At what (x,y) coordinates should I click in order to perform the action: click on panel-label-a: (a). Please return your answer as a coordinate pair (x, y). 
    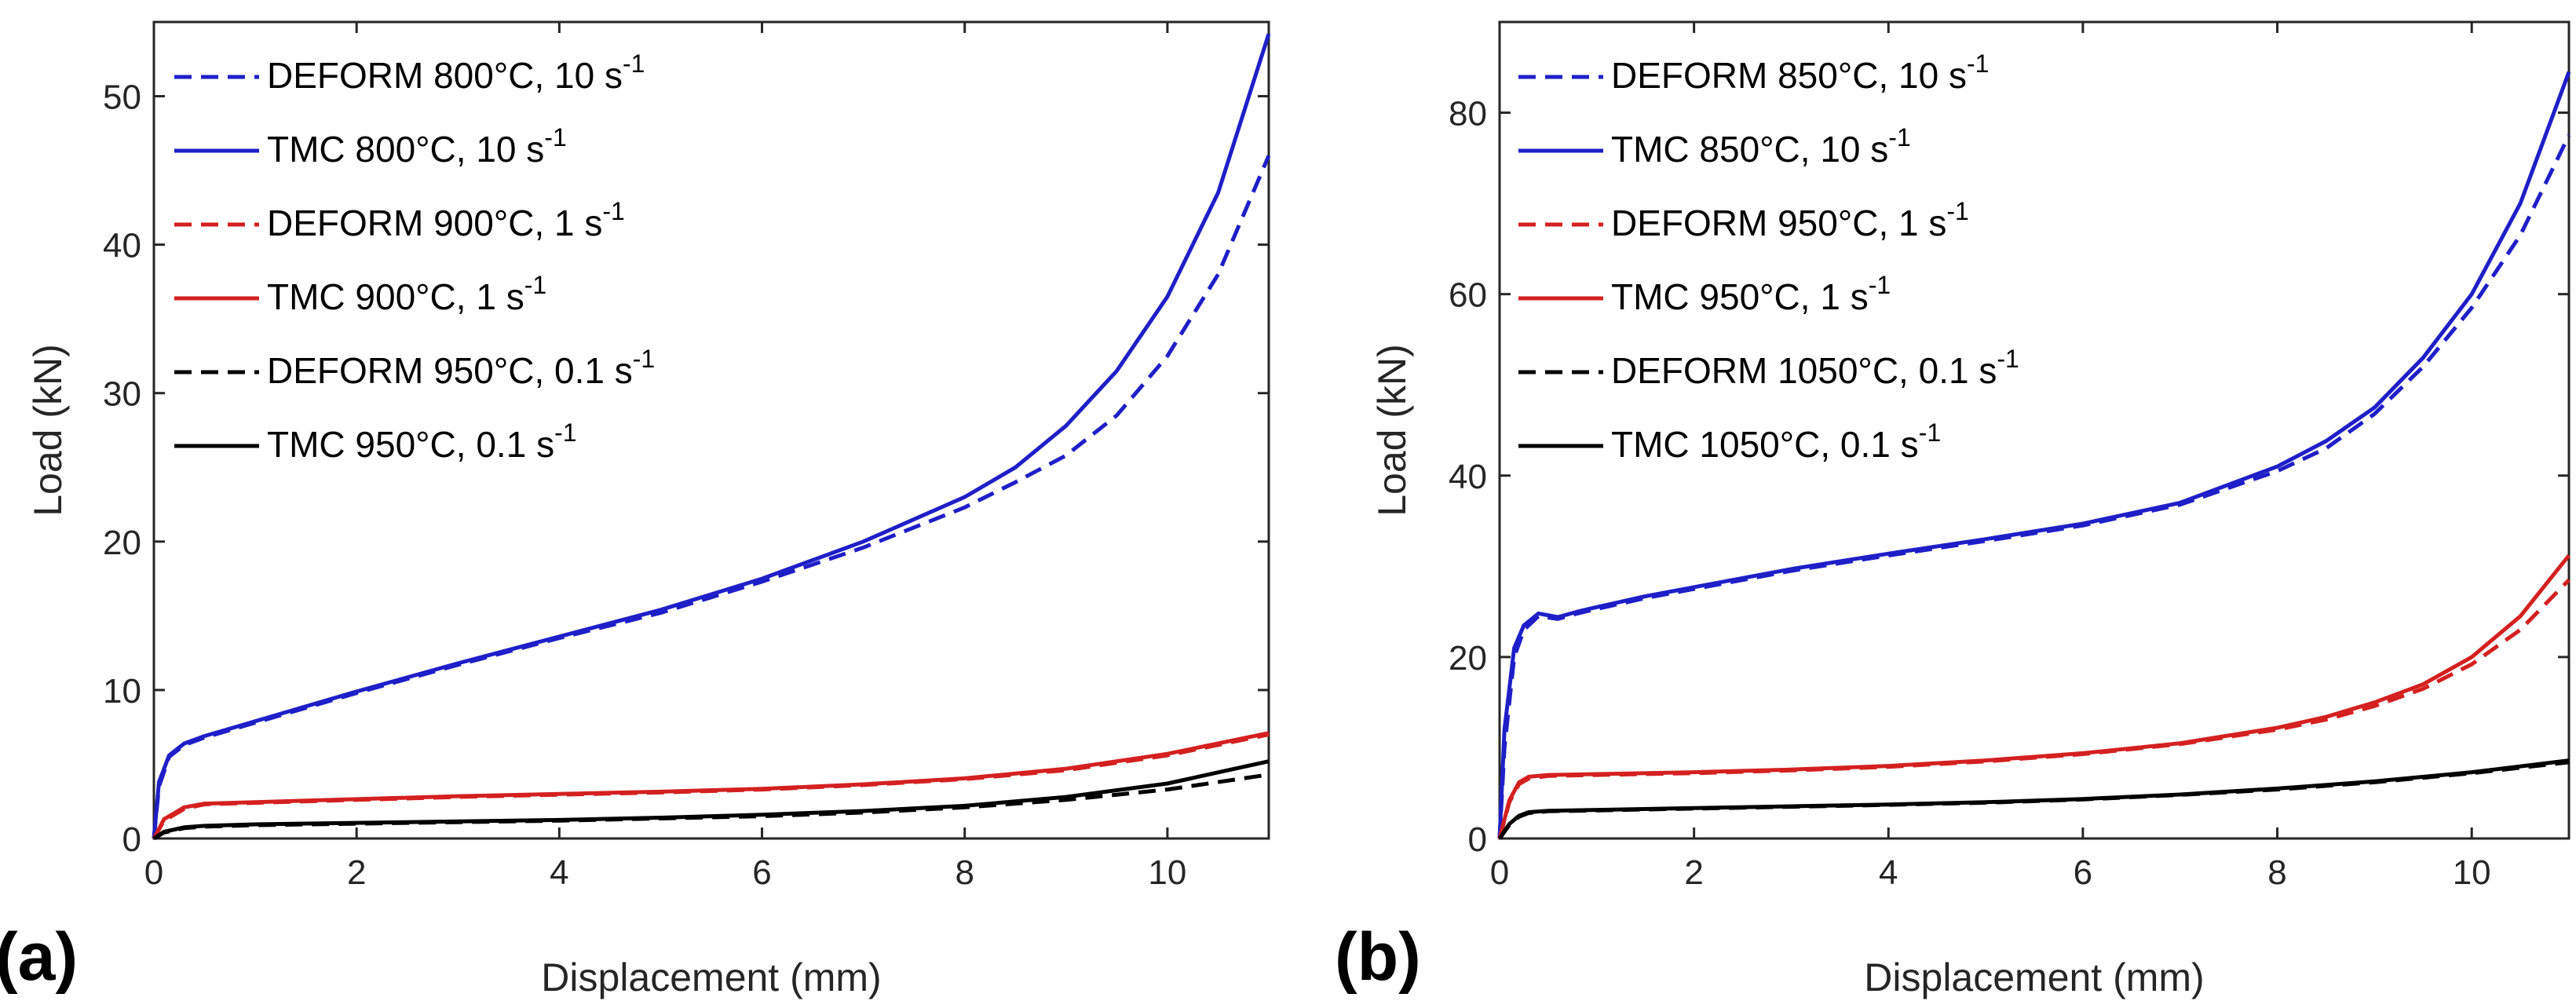
    Looking at the image, I should click on (39, 957).